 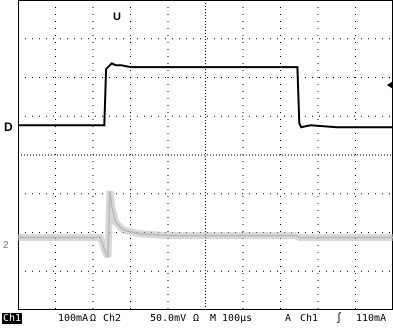 I want to click on ch2-label: Ch2, so click(x=112, y=318).